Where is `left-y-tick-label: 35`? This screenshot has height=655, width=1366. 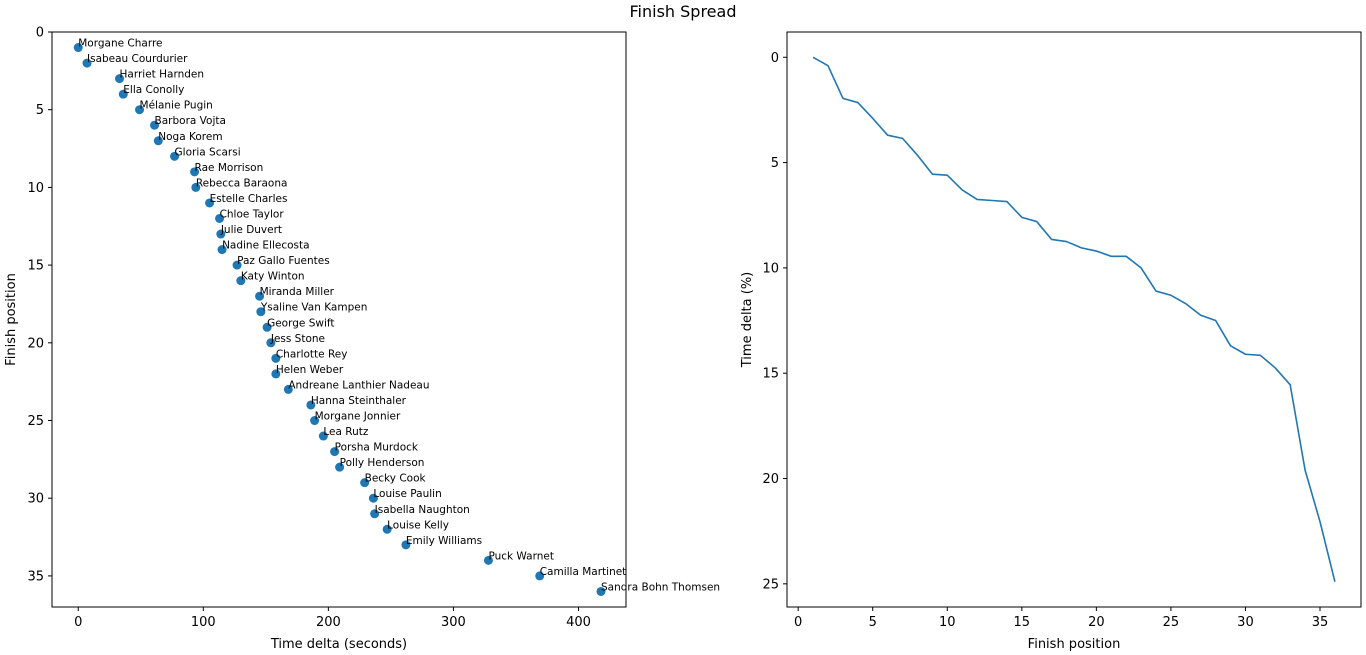 left-y-tick-label: 35 is located at coordinates (35, 576).